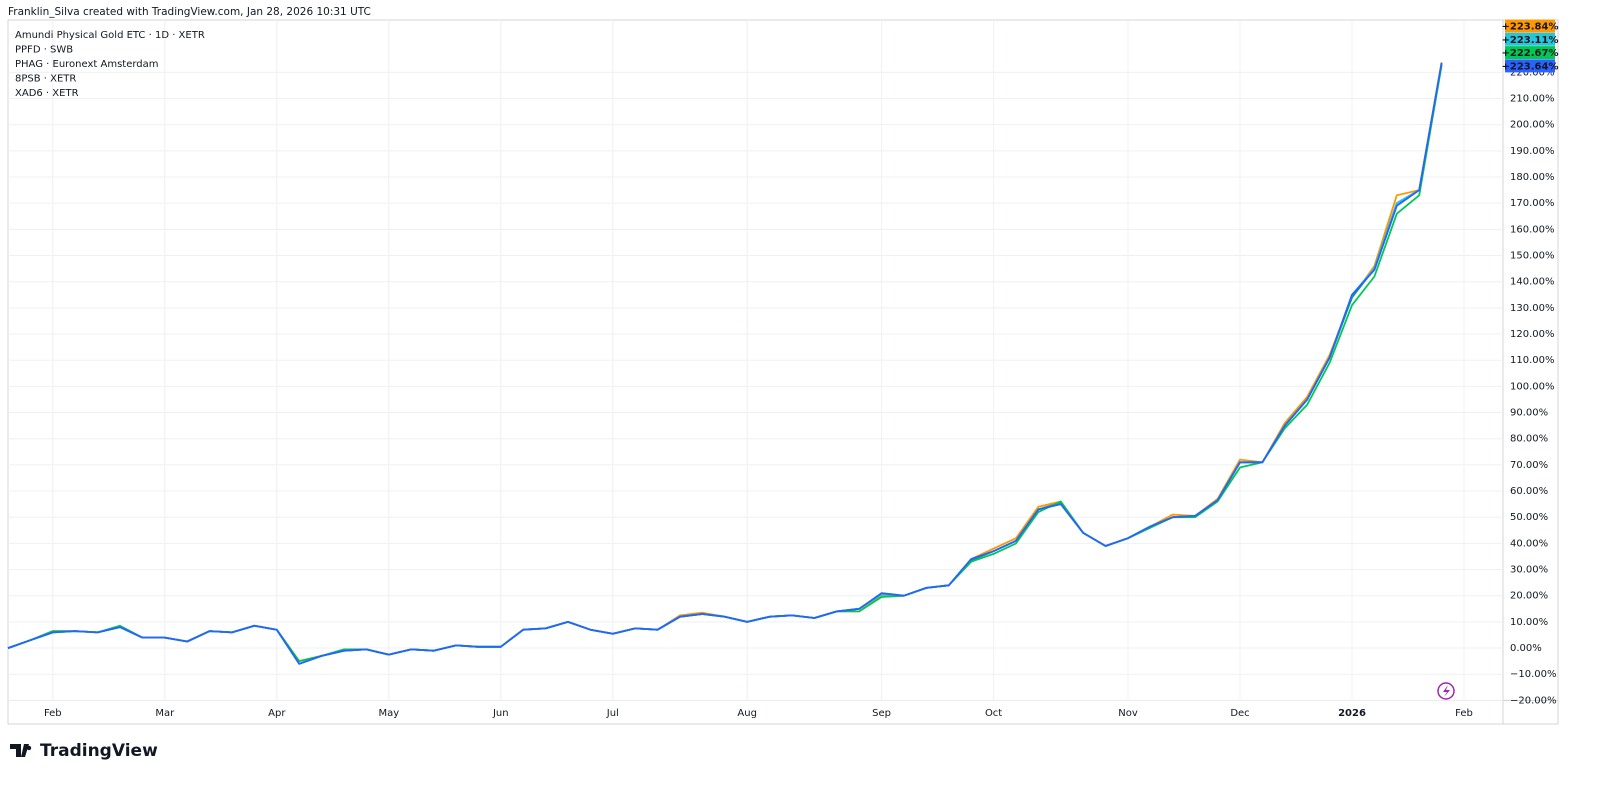 The width and height of the screenshot is (1600, 797). I want to click on y-tick-label: 60.00%, so click(1529, 491).